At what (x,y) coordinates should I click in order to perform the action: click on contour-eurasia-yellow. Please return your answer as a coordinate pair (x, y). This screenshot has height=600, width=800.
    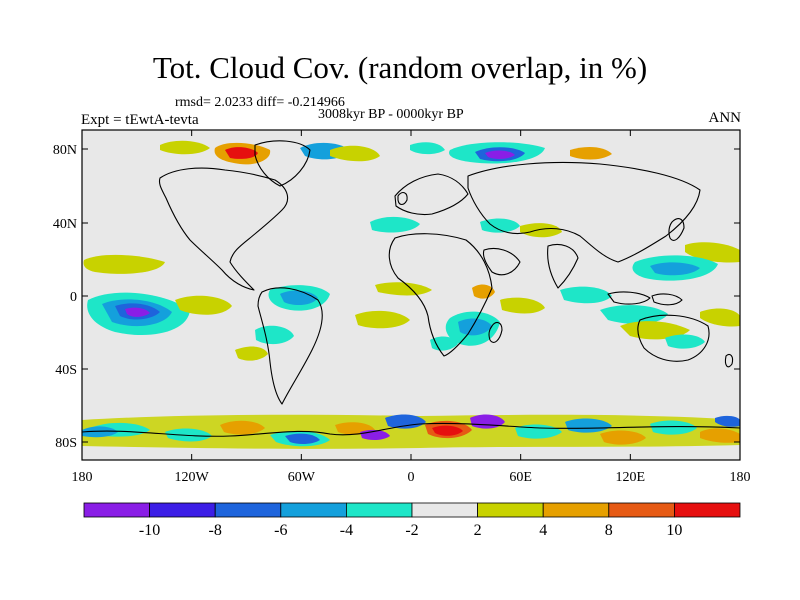
    Looking at the image, I should click on (541, 230).